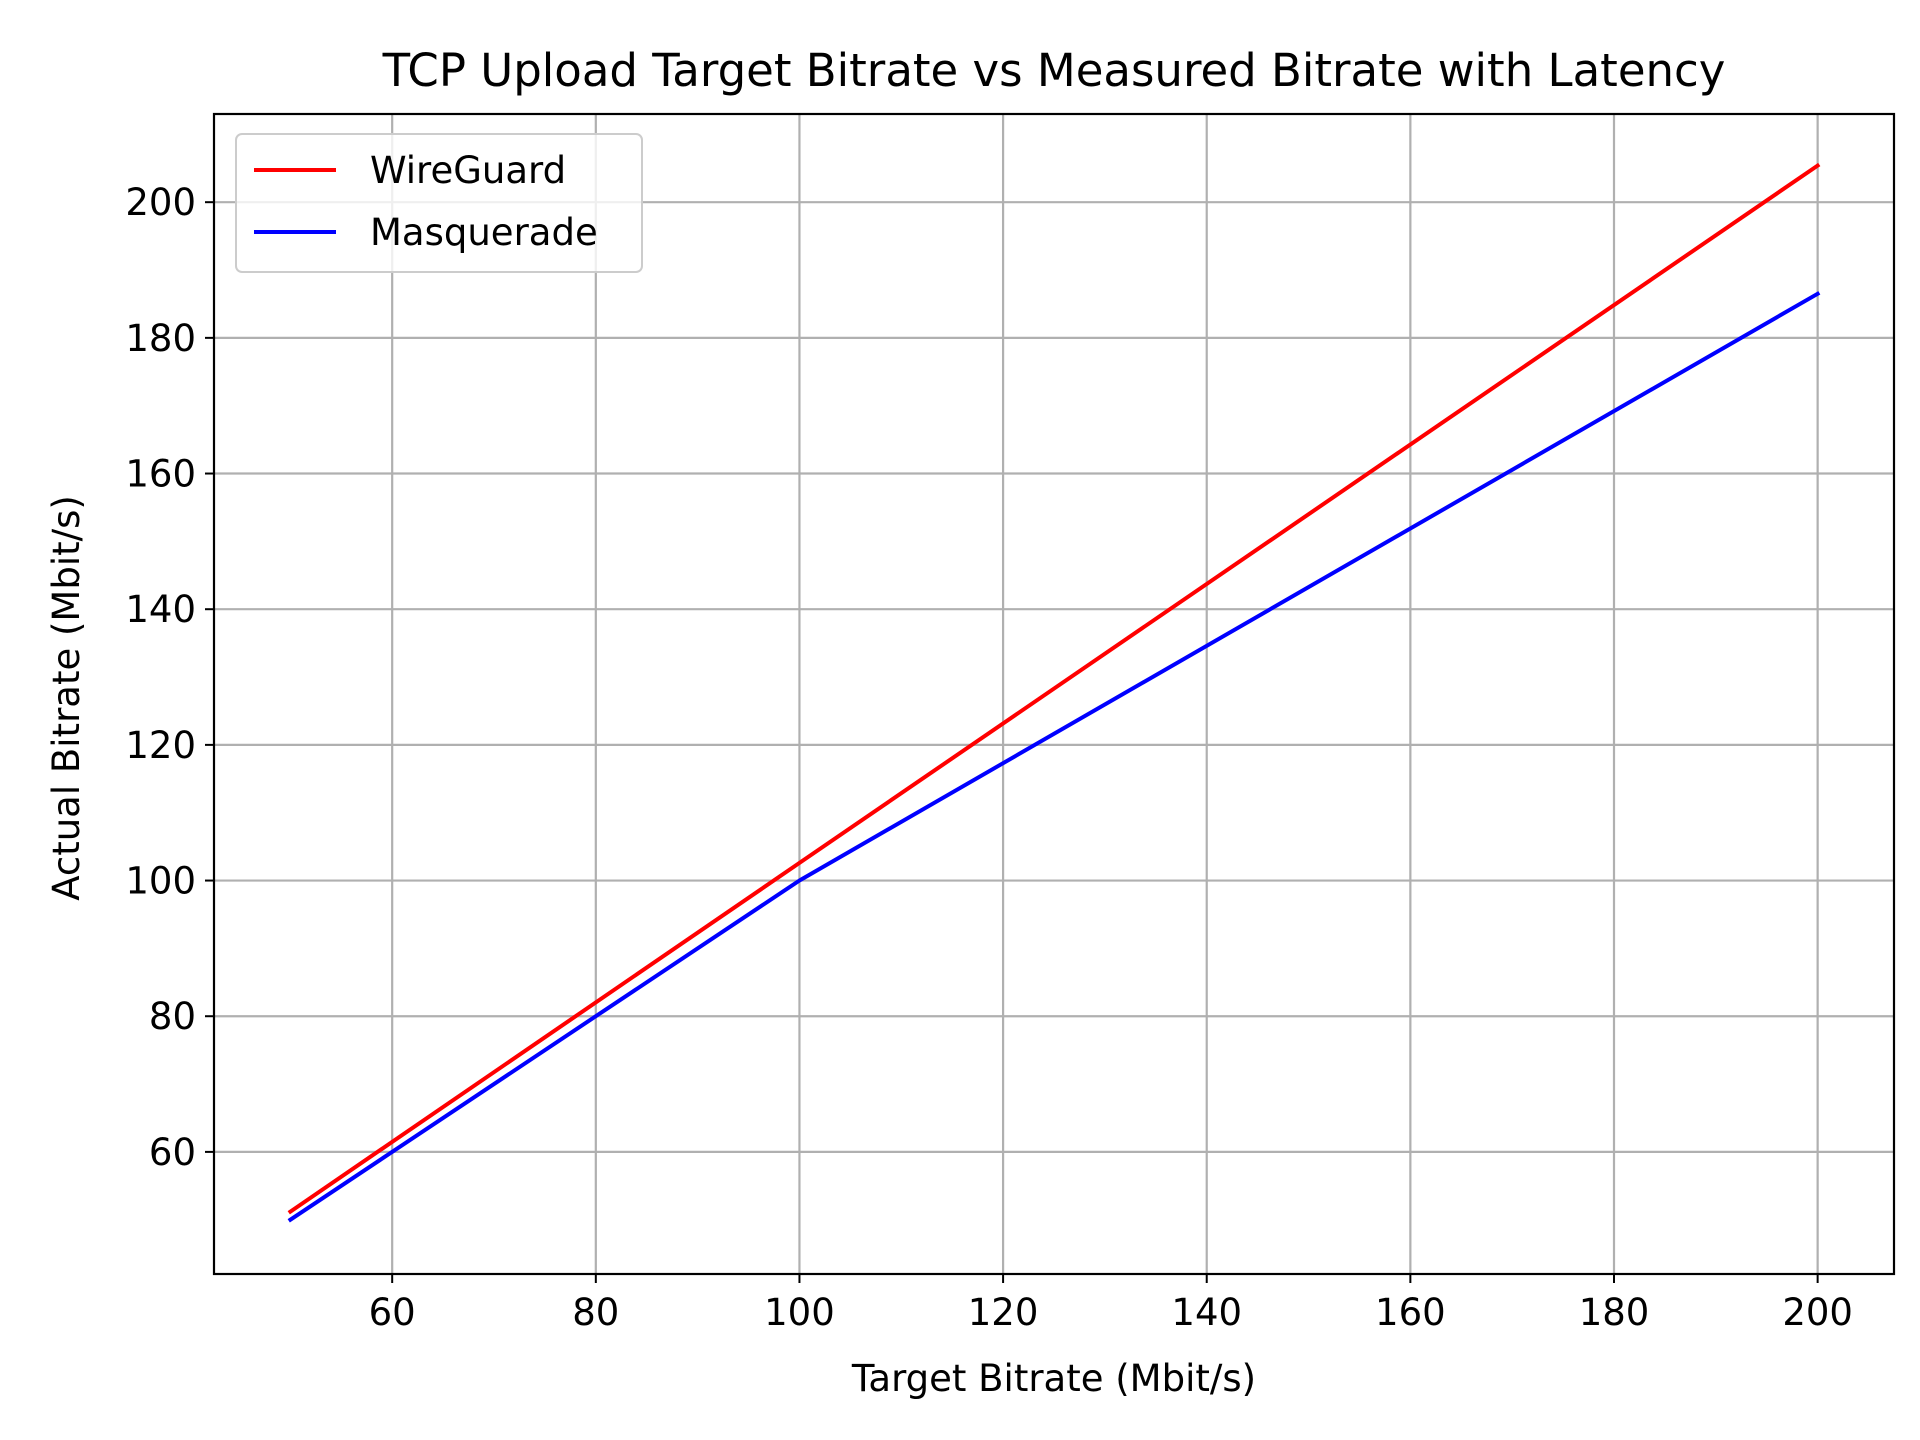 This screenshot has width=1920, height=1440. I want to click on y-tick-label: 200, so click(160, 202).